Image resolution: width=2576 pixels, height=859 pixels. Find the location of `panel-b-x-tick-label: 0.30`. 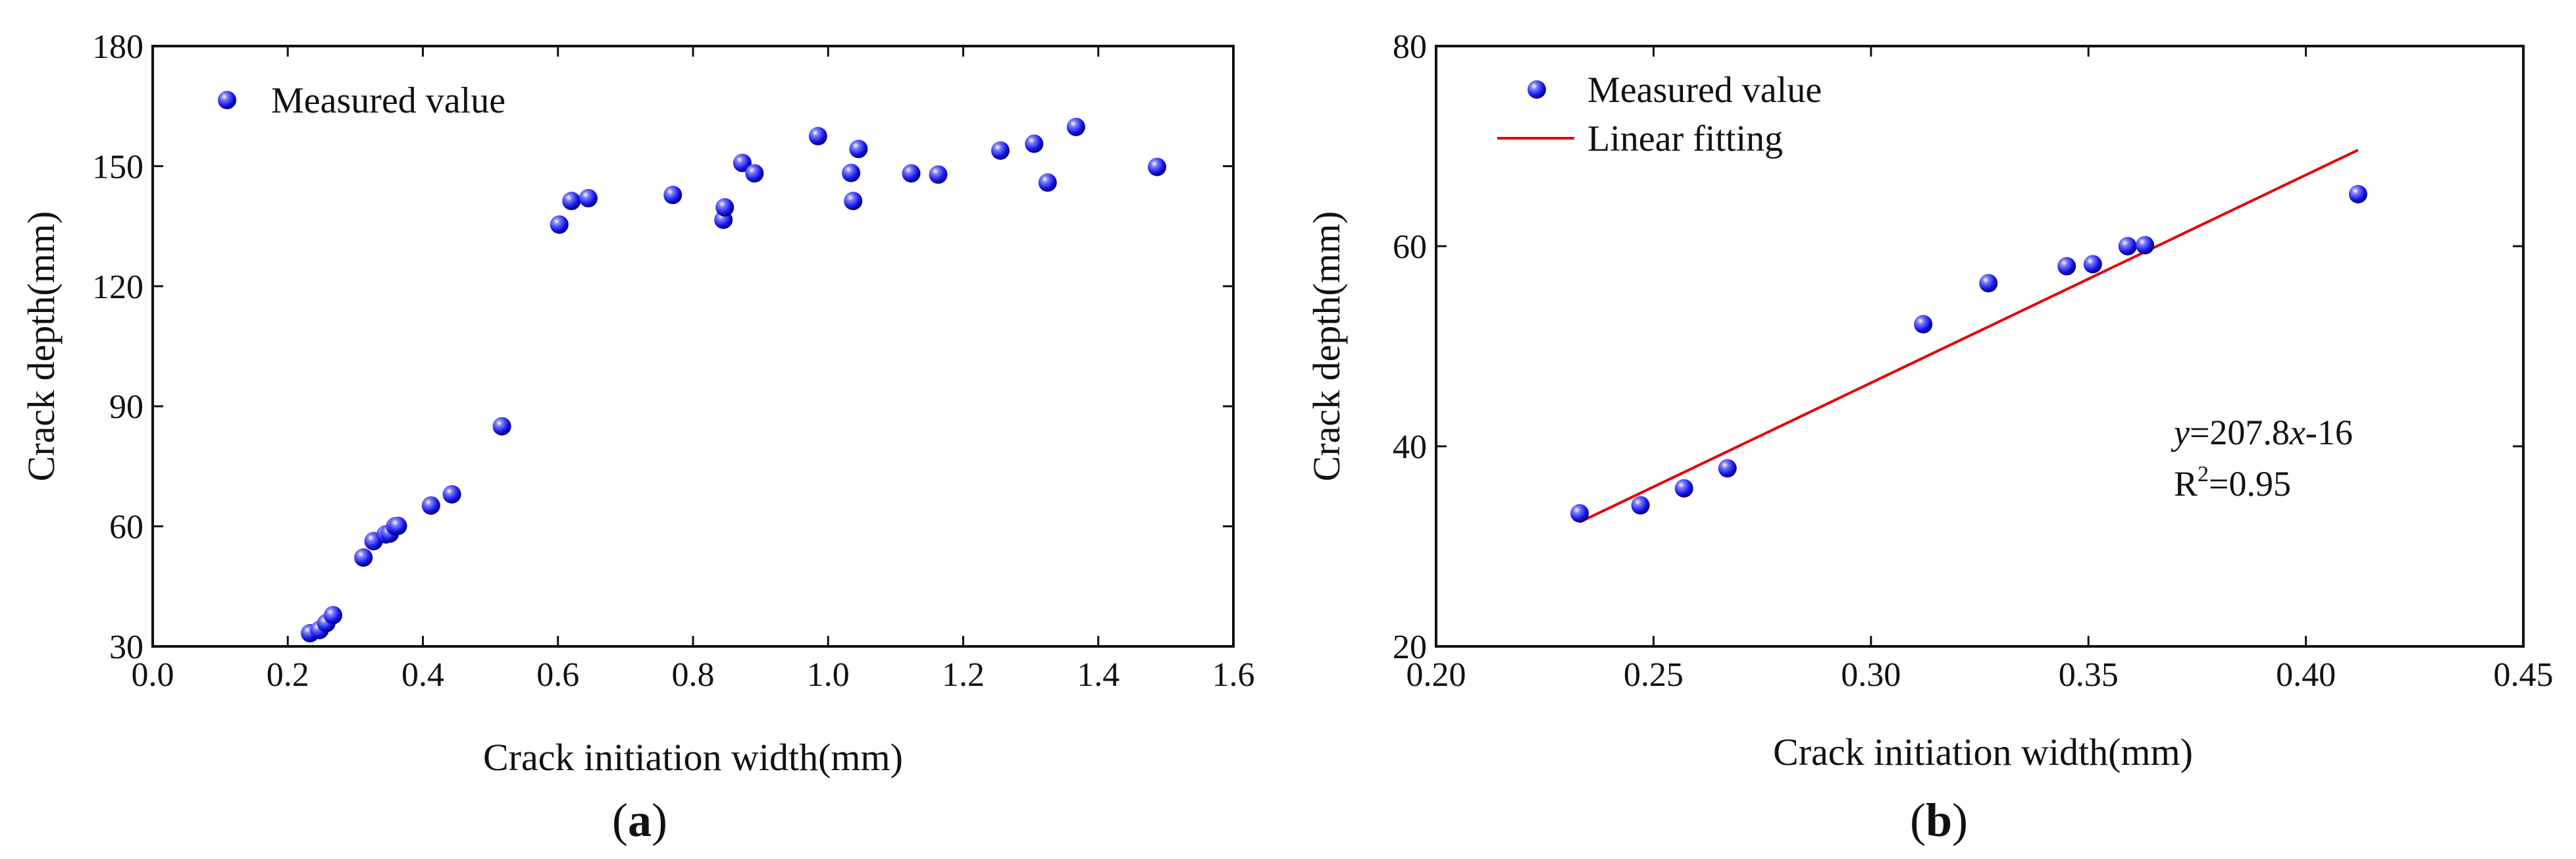

panel-b-x-tick-label: 0.30 is located at coordinates (1871, 675).